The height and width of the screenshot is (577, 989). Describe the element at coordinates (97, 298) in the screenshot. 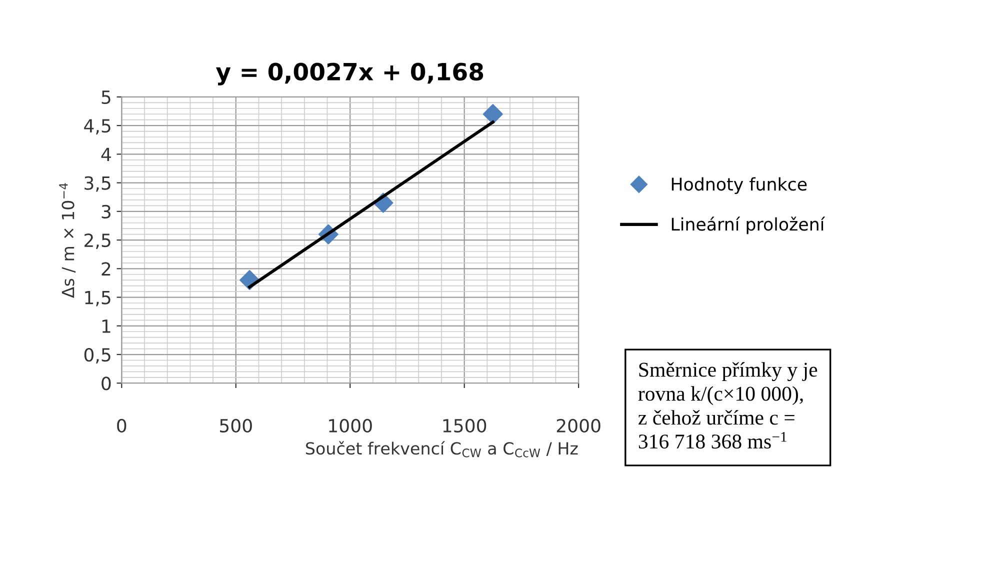

I see `y-tick-label: 1,5` at that location.